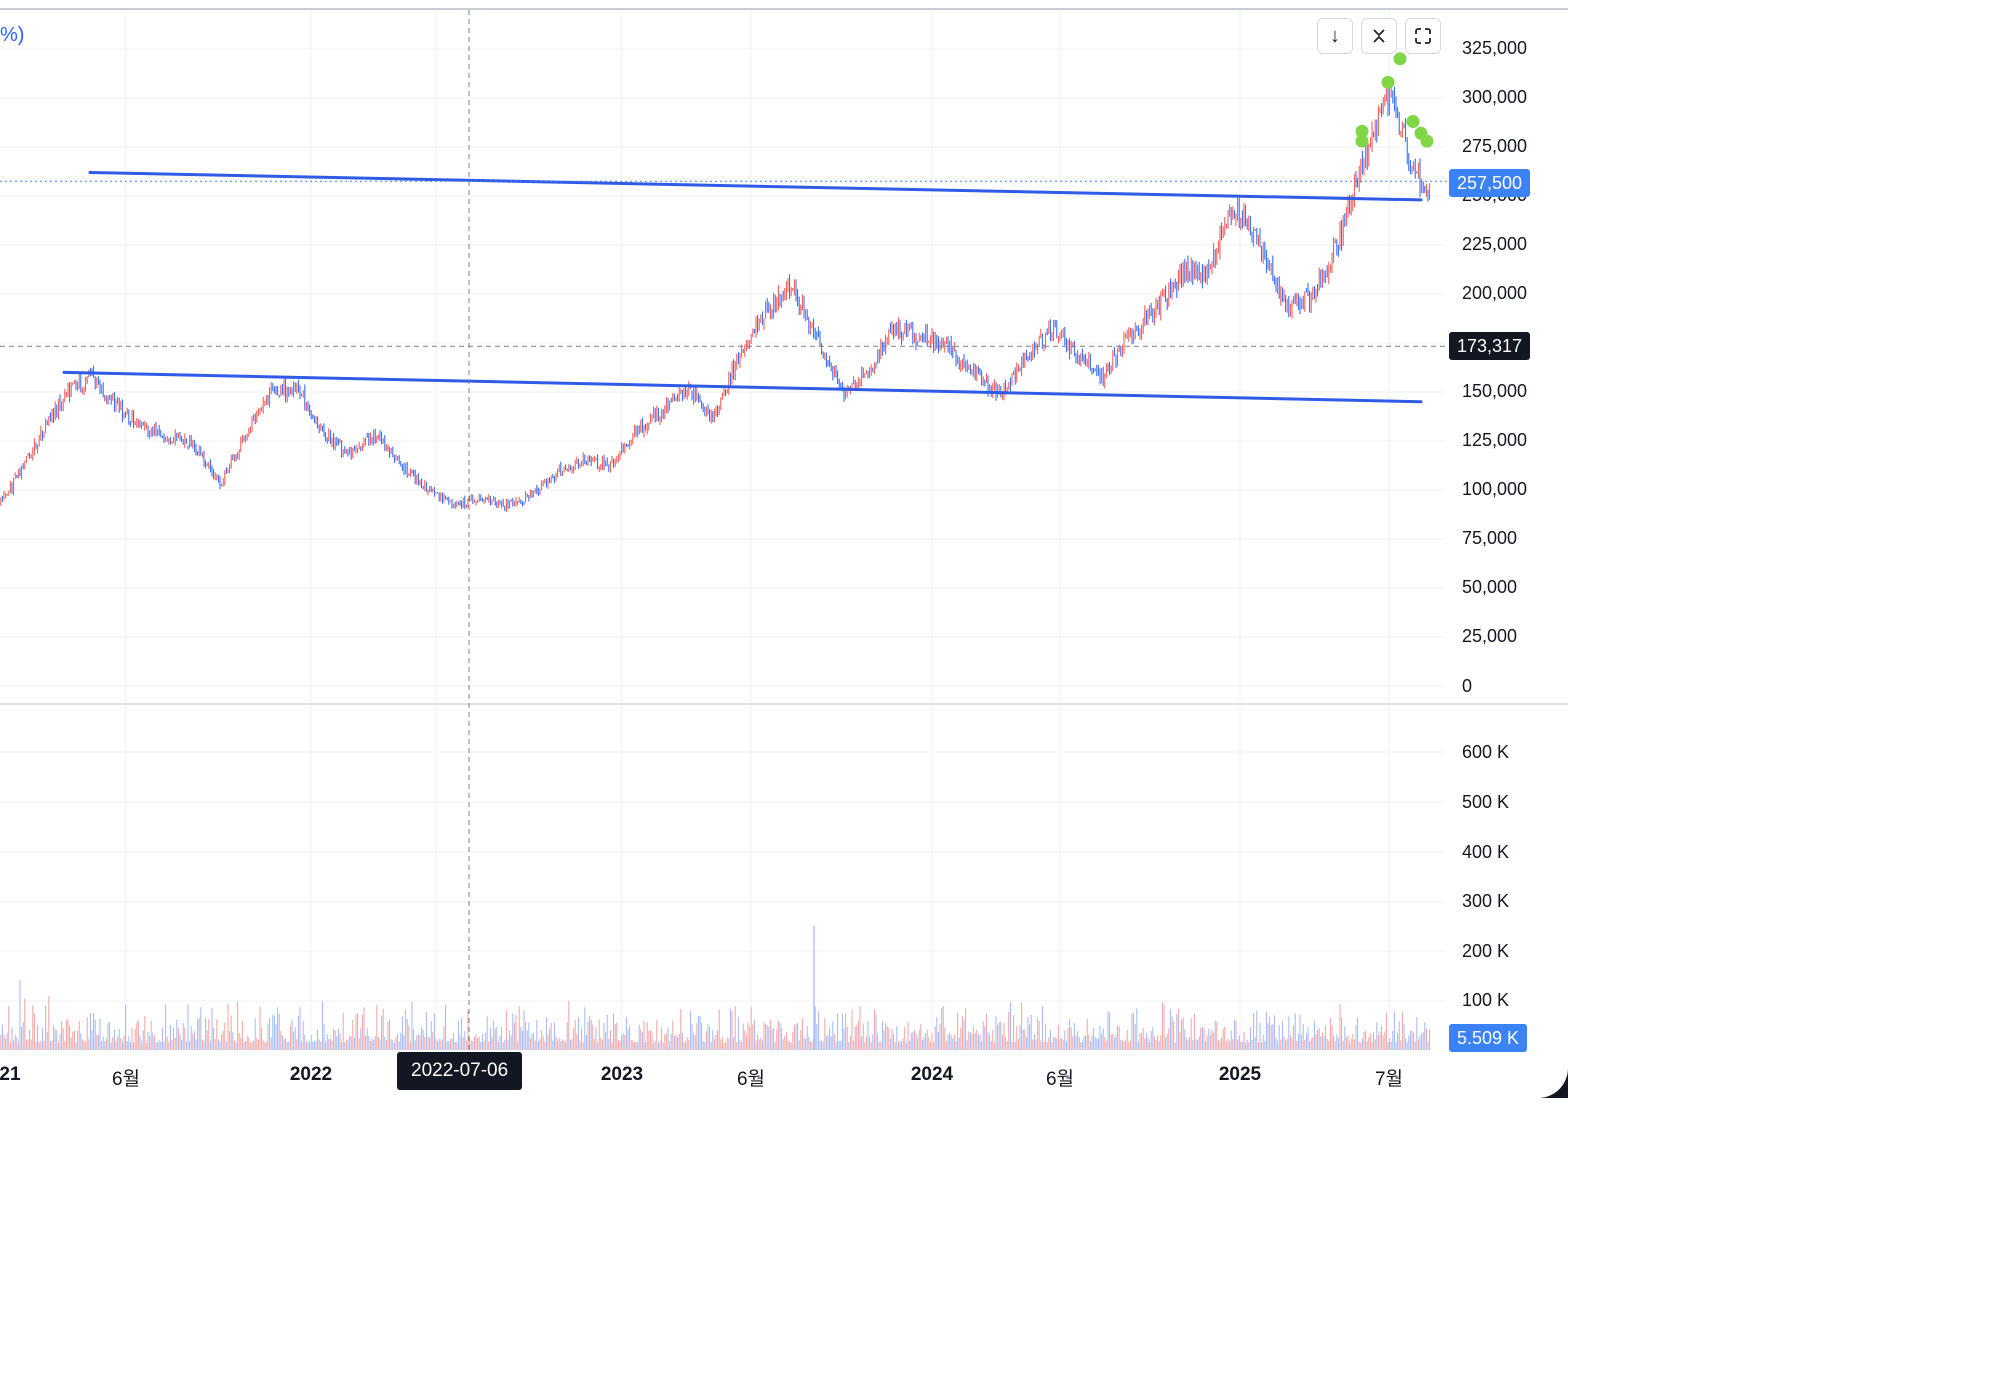 Image resolution: width=1994 pixels, height=1394 pixels. I want to click on price-tick: 100,000, so click(1495, 489).